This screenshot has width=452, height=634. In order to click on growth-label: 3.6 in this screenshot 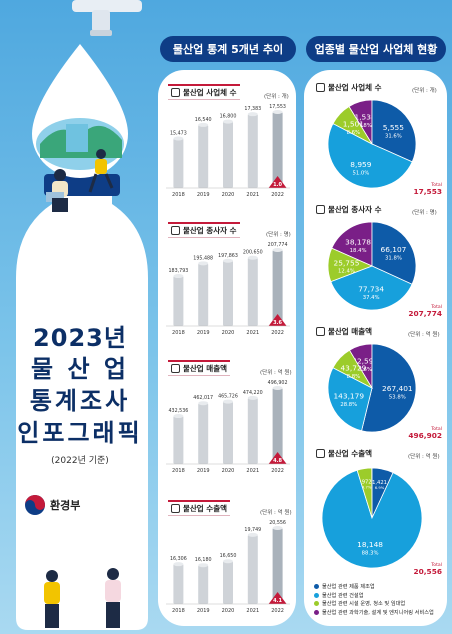, I will do `click(277, 323)`.